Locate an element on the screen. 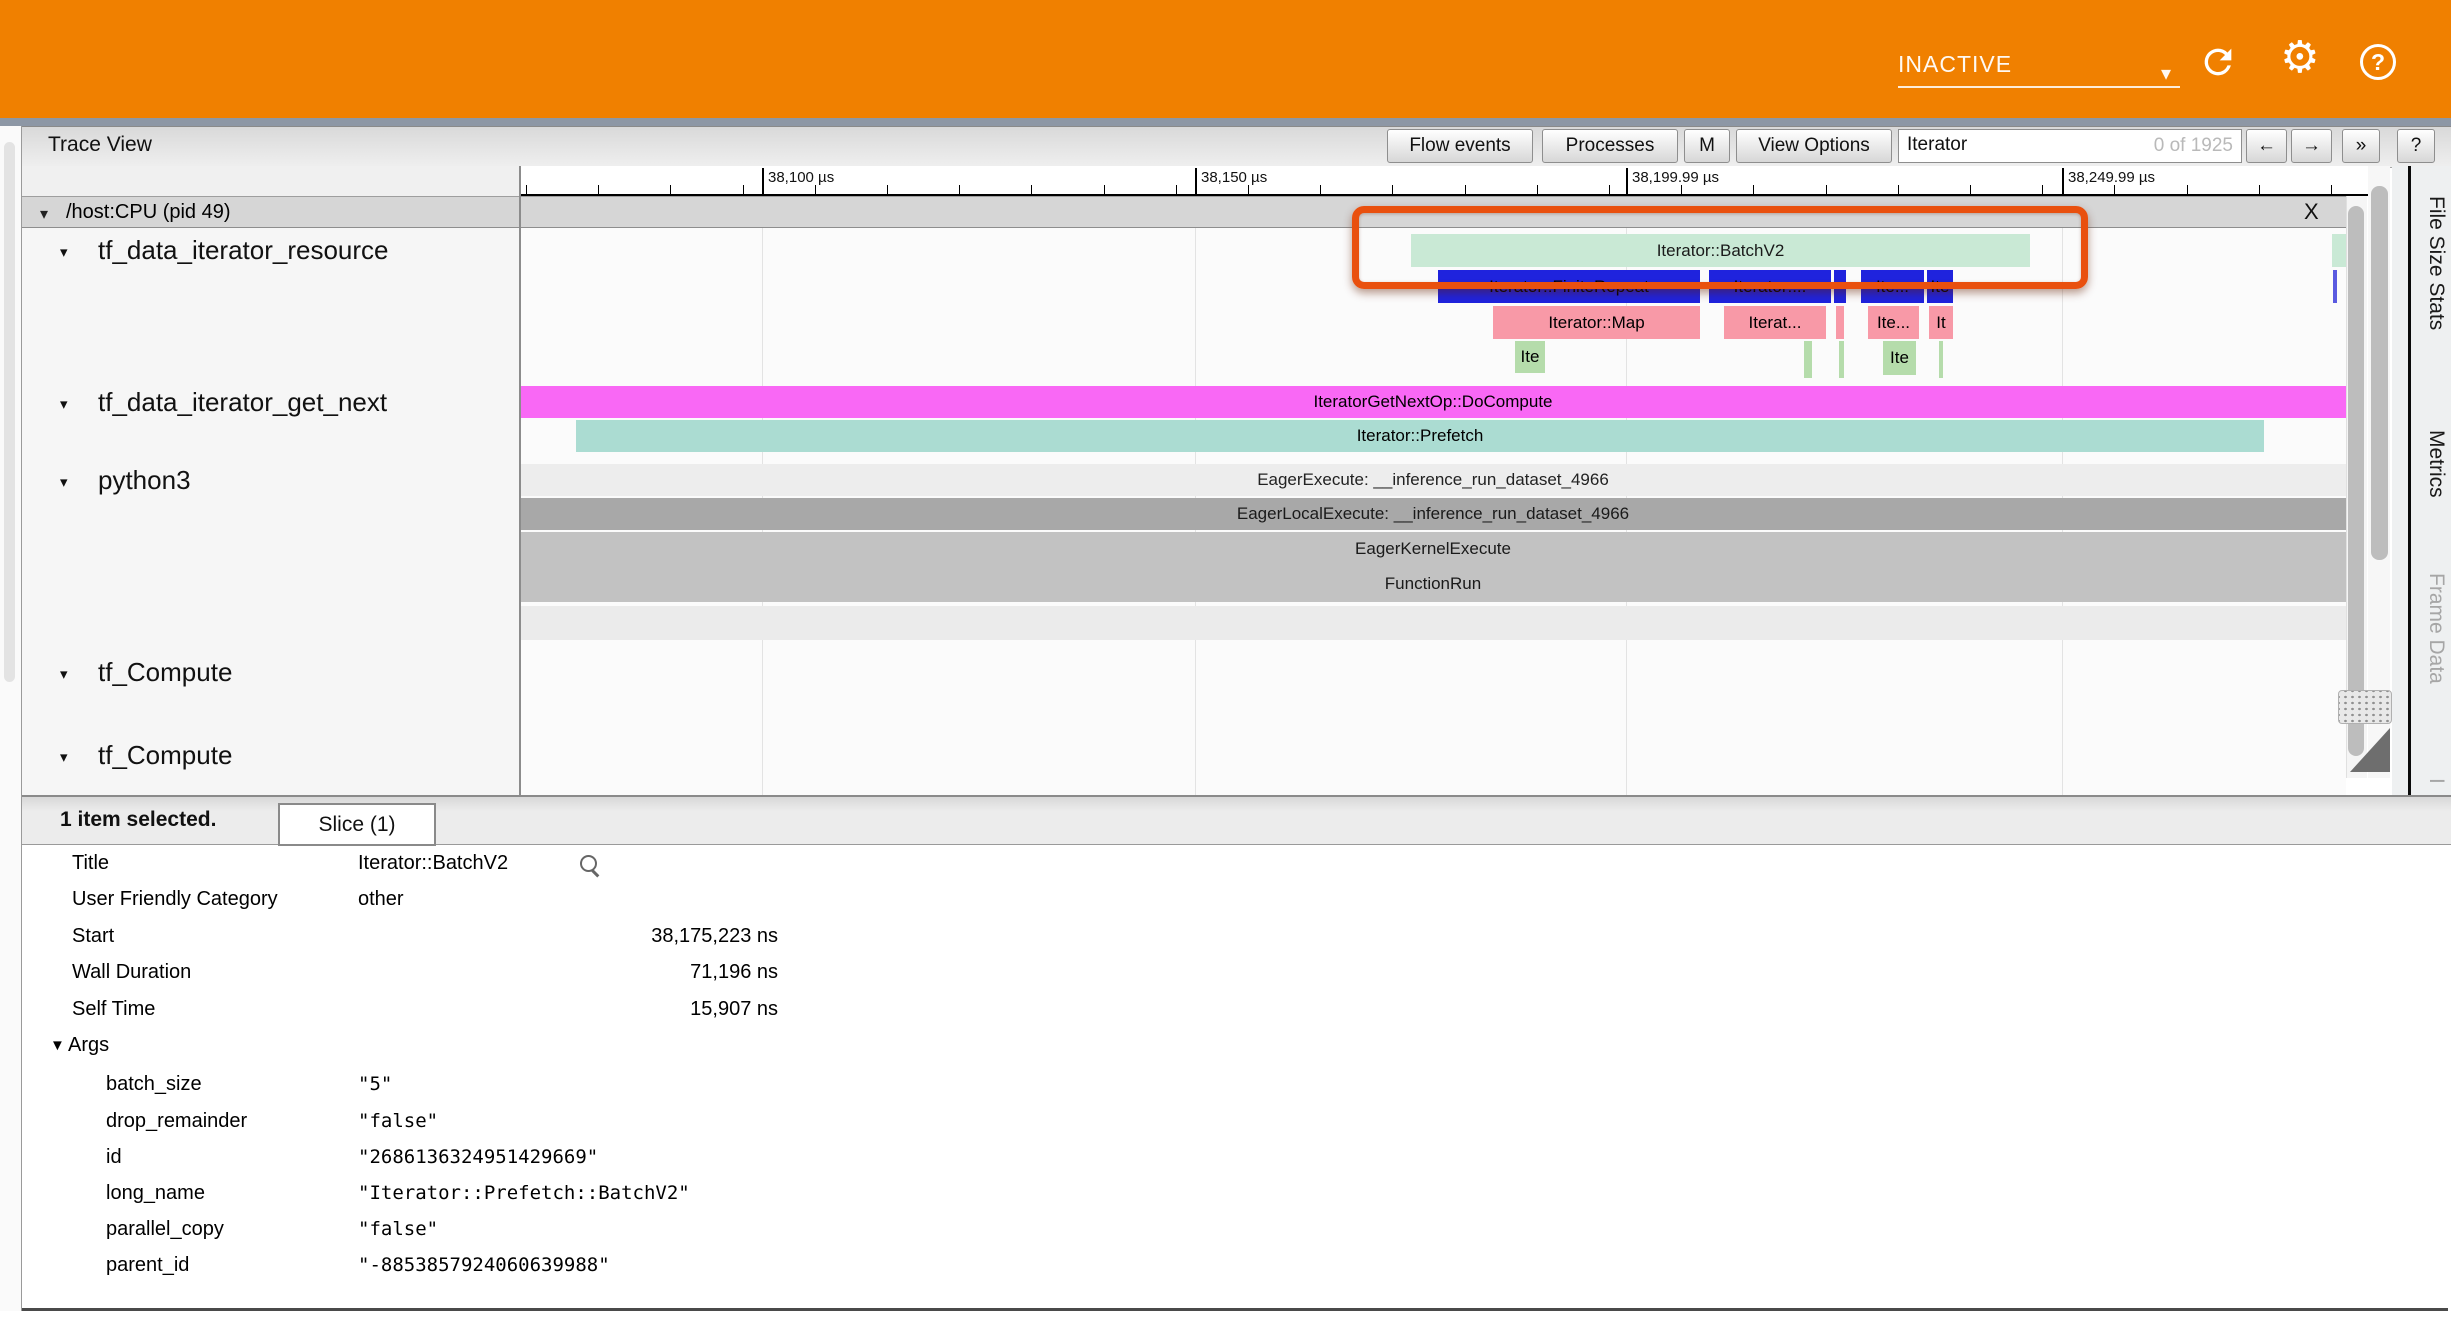 This screenshot has height=1321, width=2451. refresh-icon is located at coordinates (2218, 62).